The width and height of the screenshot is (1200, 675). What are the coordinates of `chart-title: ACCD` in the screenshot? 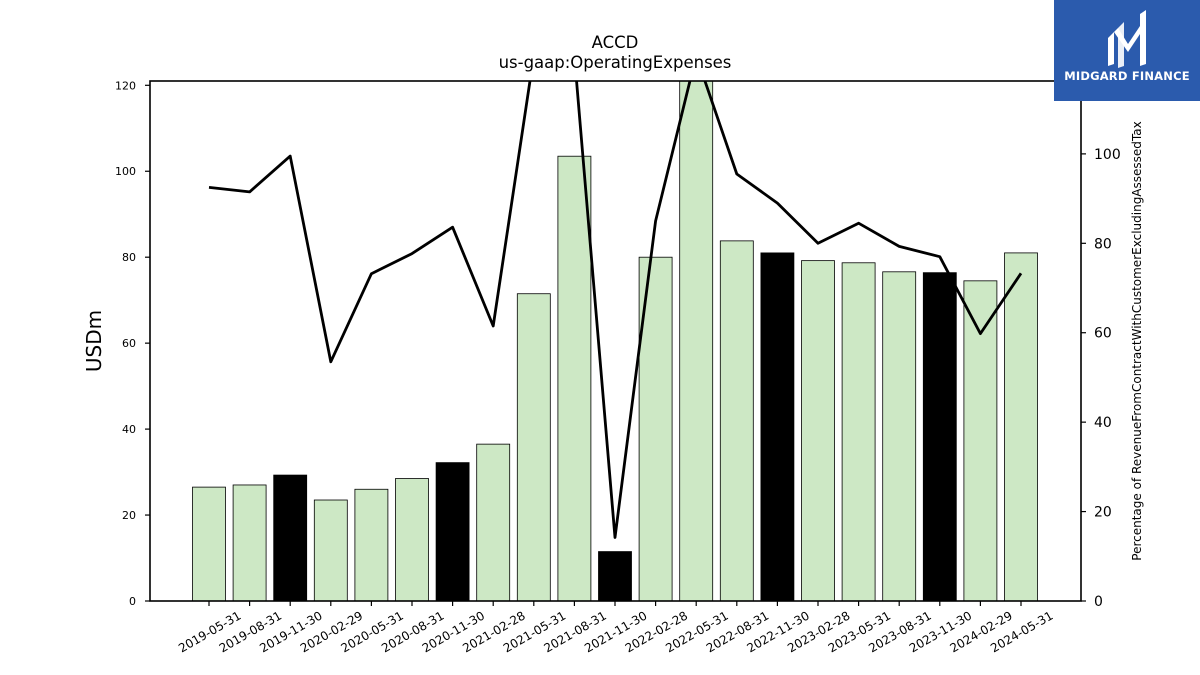 It's located at (615, 42).